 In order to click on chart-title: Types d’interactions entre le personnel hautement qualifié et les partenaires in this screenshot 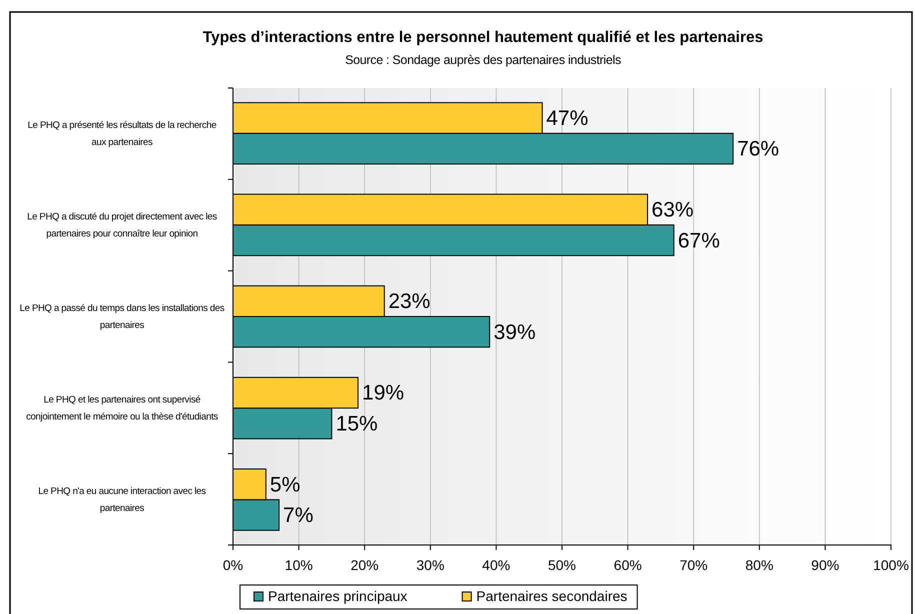, I will do `click(483, 37)`.